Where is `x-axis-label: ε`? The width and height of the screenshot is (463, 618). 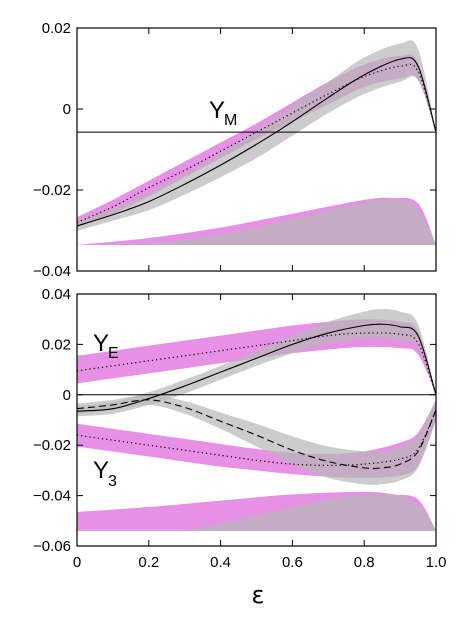 x-axis-label: ε is located at coordinates (258, 595).